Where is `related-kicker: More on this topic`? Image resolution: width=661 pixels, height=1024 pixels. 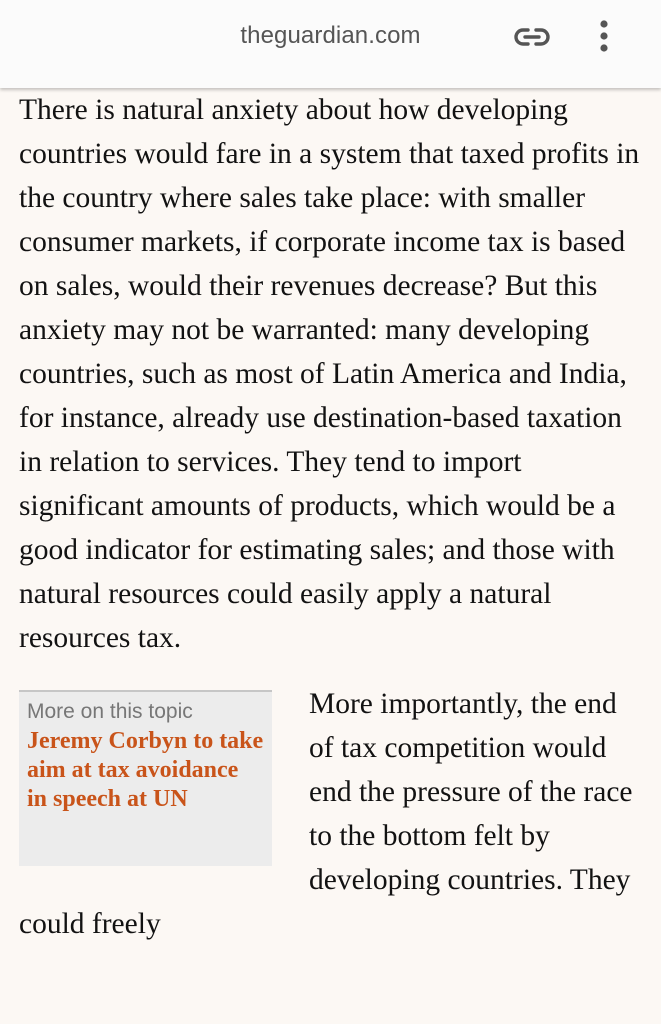 related-kicker: More on this topic is located at coordinates (110, 711).